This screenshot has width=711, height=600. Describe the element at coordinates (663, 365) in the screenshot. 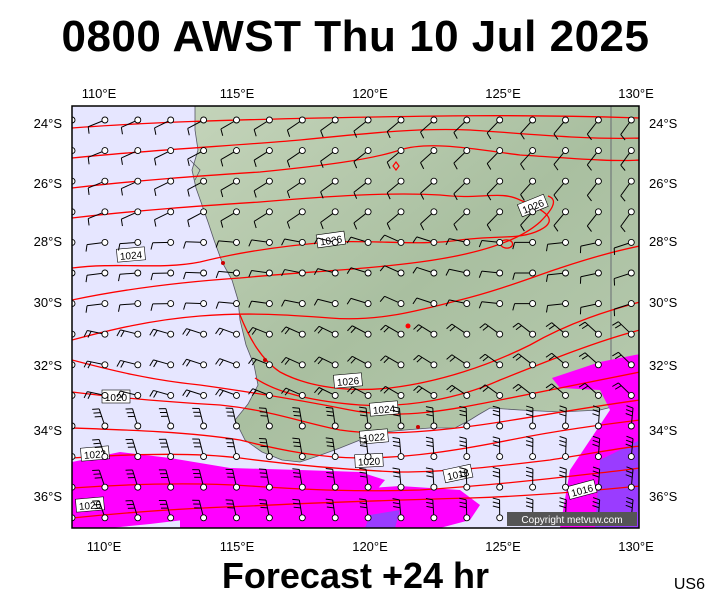

I see `lat-label: 32°S` at that location.